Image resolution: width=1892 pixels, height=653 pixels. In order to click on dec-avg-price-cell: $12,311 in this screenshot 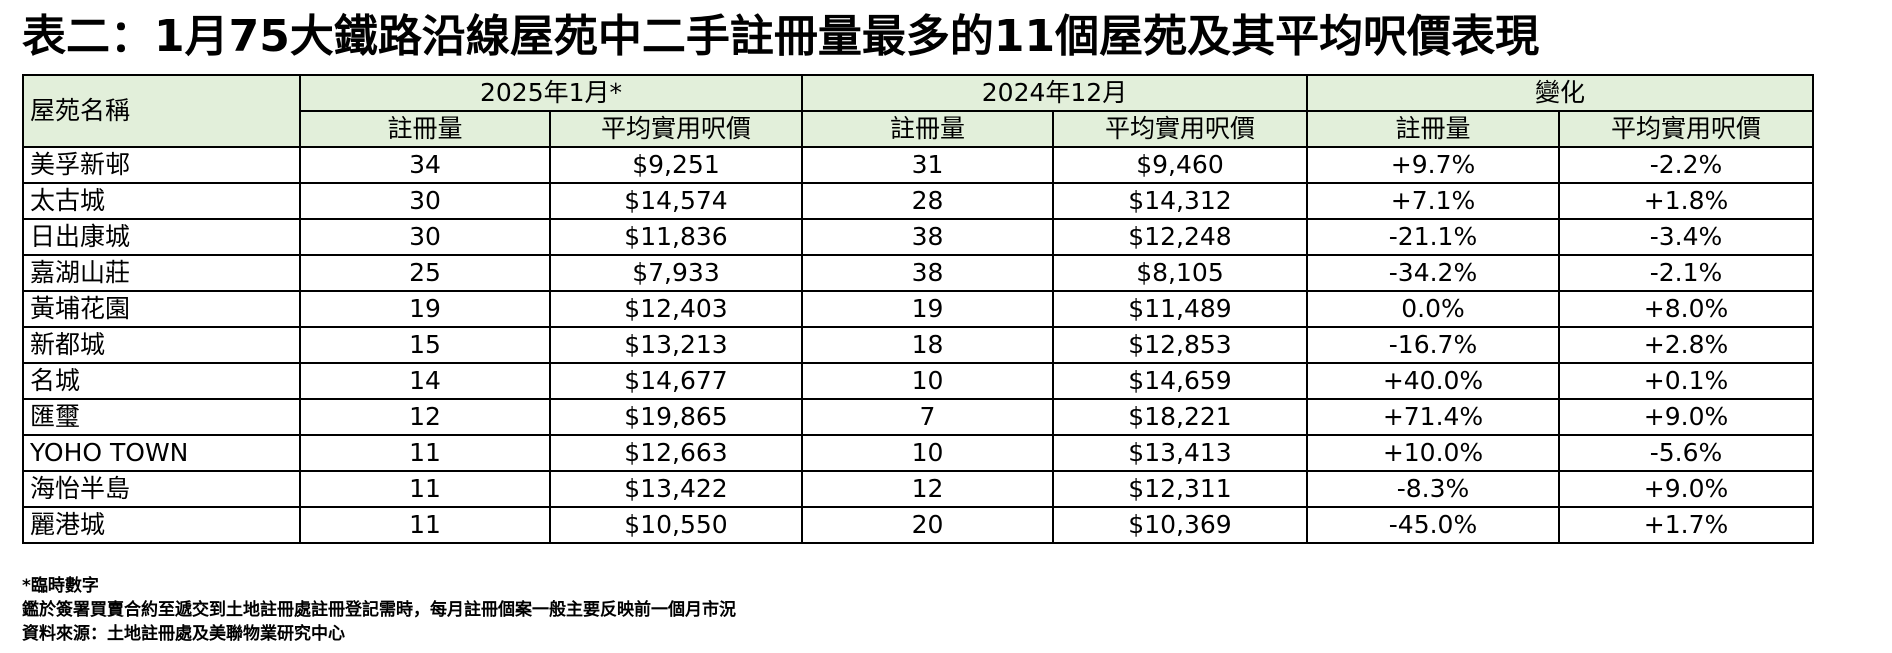, I will do `click(1180, 489)`.